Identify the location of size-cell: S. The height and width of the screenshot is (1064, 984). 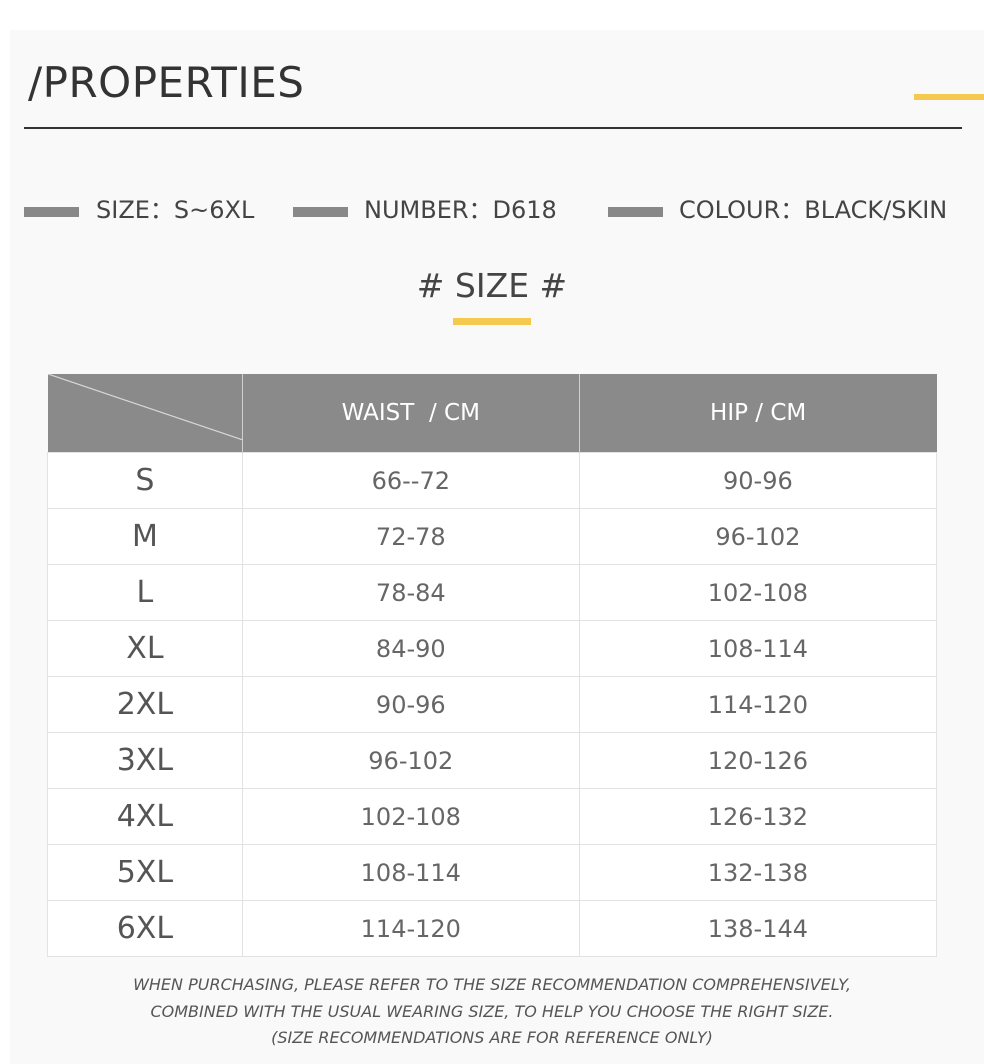
(145, 480).